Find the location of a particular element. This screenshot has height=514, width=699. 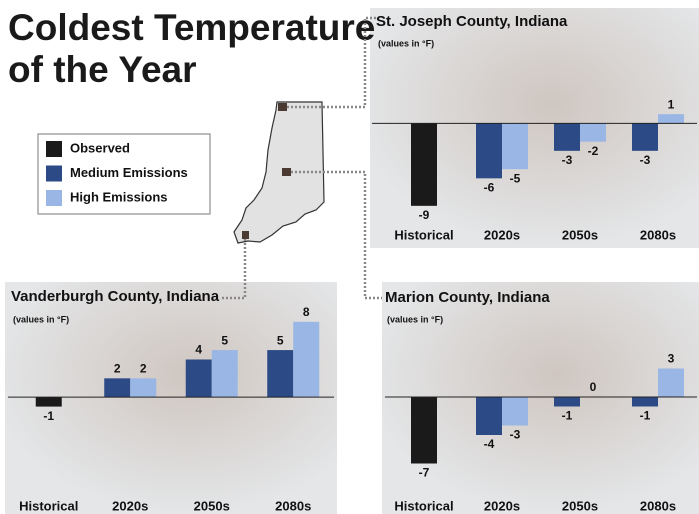

chart-title: Vanderburgh County, Indiana is located at coordinates (115, 296).